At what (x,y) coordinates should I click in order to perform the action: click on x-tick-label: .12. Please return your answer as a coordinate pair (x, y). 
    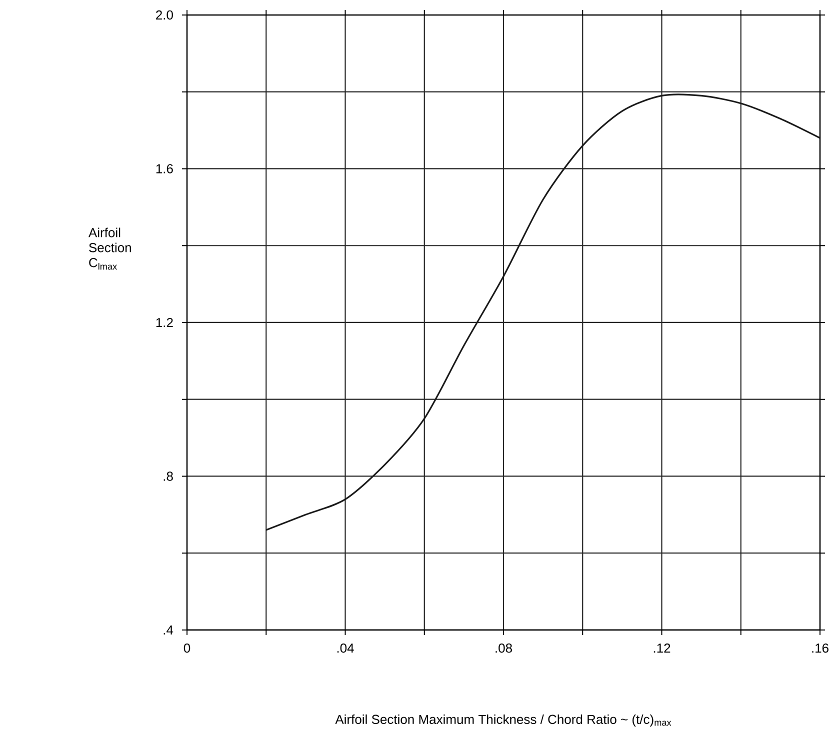
    Looking at the image, I should click on (662, 648).